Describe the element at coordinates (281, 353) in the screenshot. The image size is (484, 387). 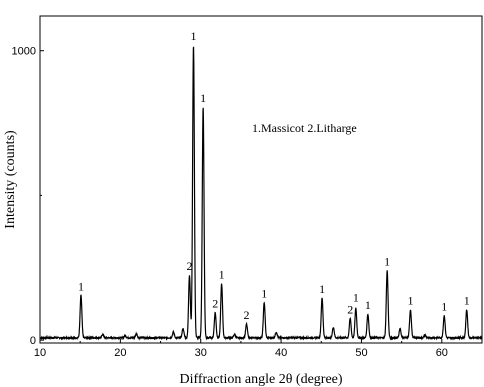
I see `x-tick-label: 40` at that location.